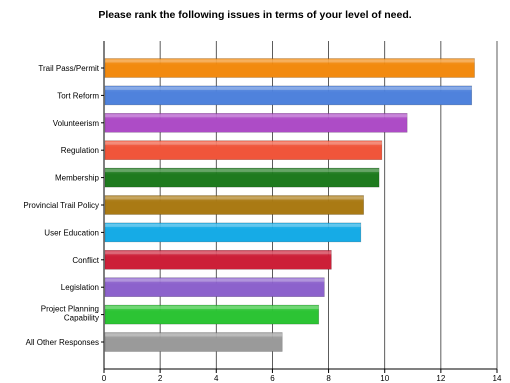  Describe the element at coordinates (85, 260) in the screenshot. I see `category-label: Conflict` at that location.